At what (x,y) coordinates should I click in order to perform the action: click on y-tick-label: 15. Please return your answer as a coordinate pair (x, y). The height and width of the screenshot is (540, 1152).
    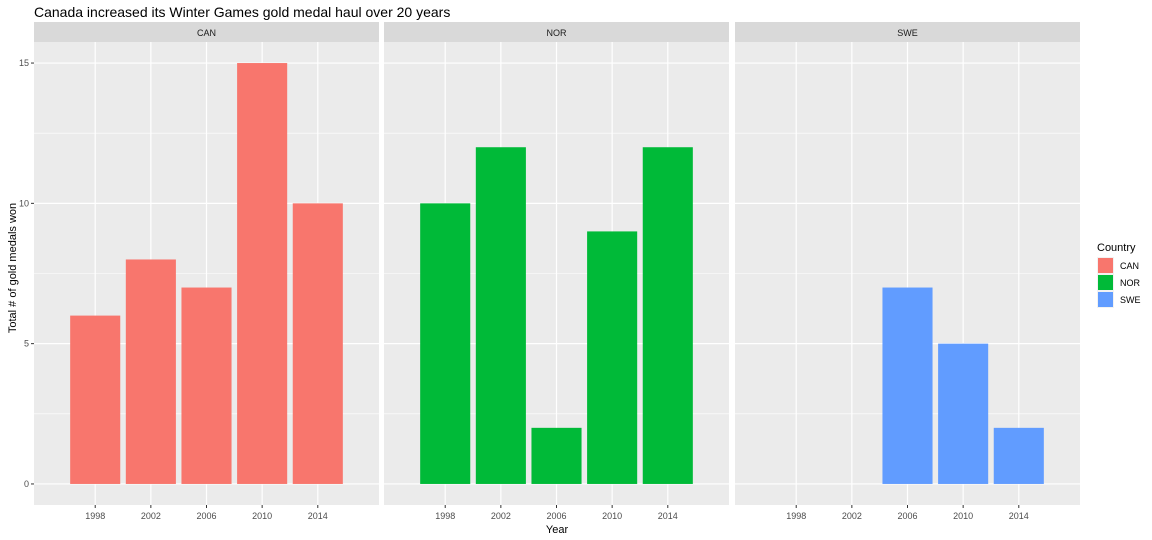
    Looking at the image, I should click on (24, 63).